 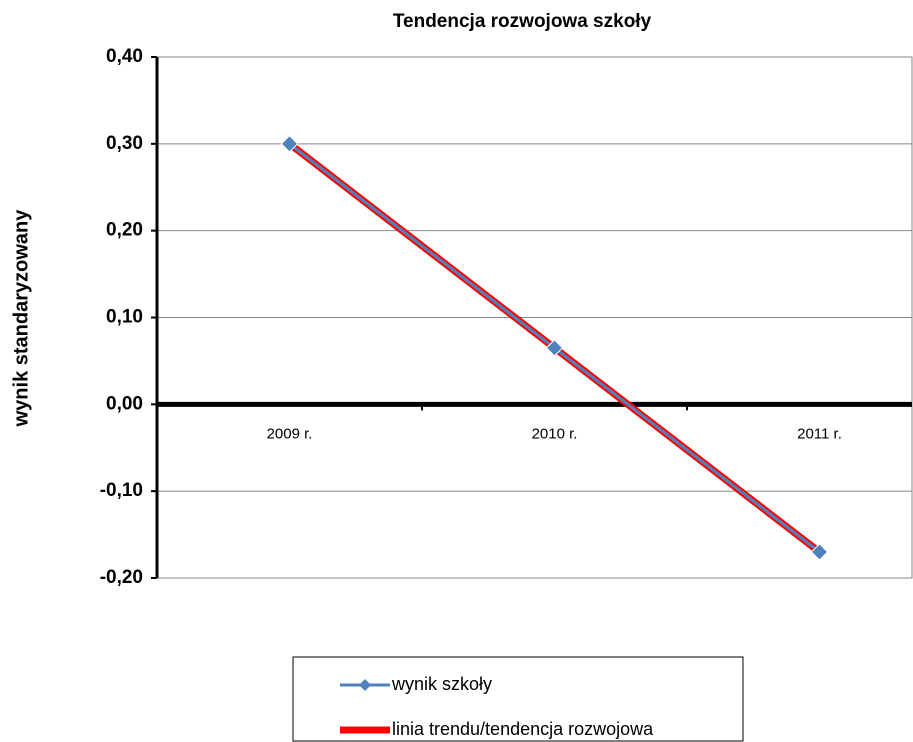 What do you see at coordinates (365, 685) in the screenshot?
I see `legend-marker` at bounding box center [365, 685].